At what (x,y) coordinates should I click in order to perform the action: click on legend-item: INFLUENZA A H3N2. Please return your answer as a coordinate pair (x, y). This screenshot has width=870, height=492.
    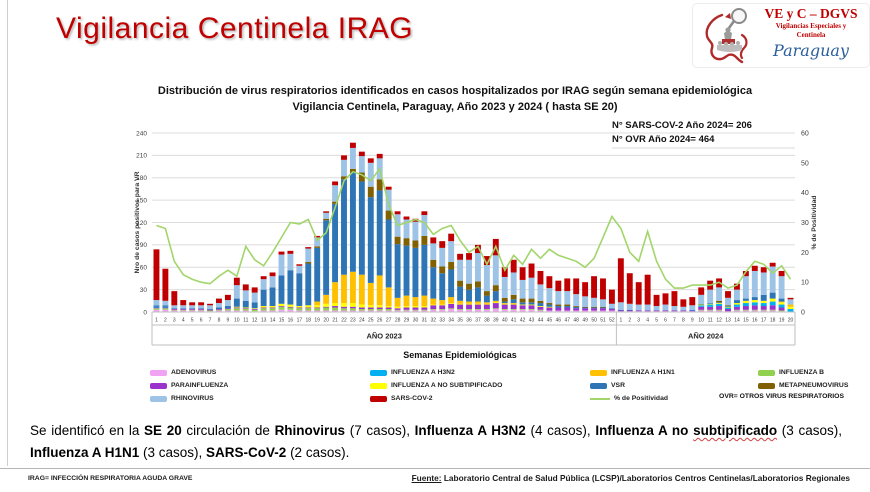
    Looking at the image, I should click on (412, 372).